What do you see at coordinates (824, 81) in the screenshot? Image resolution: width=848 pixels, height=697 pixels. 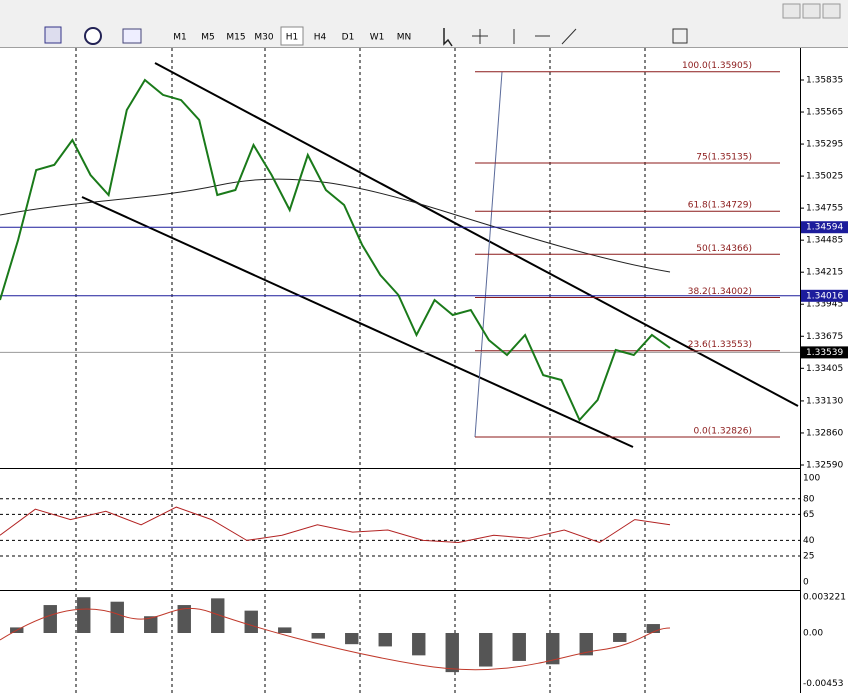 I see `price-label: 1.35835` at bounding box center [824, 81].